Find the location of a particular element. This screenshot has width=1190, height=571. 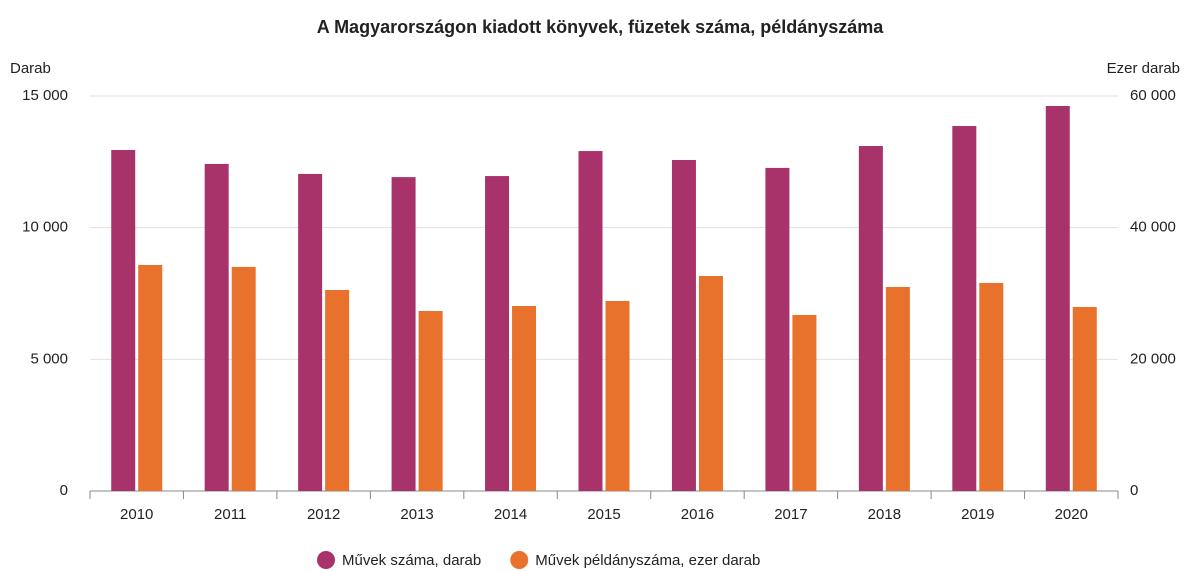

yticks-label: 5 000 is located at coordinates (49, 358).